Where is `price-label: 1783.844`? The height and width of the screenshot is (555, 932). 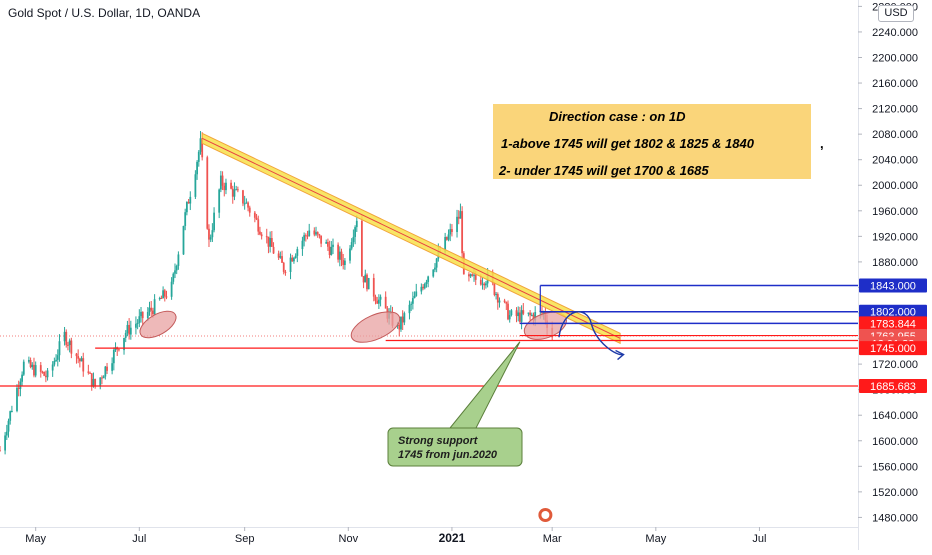
price-label: 1783.844 is located at coordinates (893, 324).